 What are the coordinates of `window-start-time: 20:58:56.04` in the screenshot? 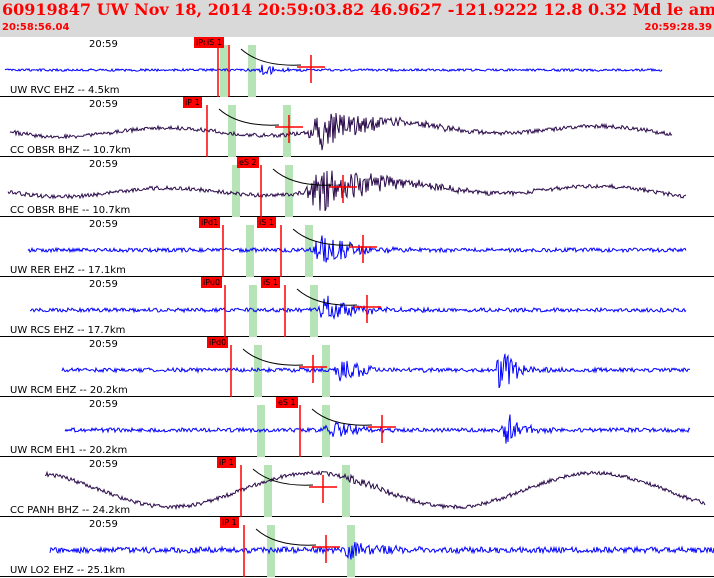 It's located at (36, 27).